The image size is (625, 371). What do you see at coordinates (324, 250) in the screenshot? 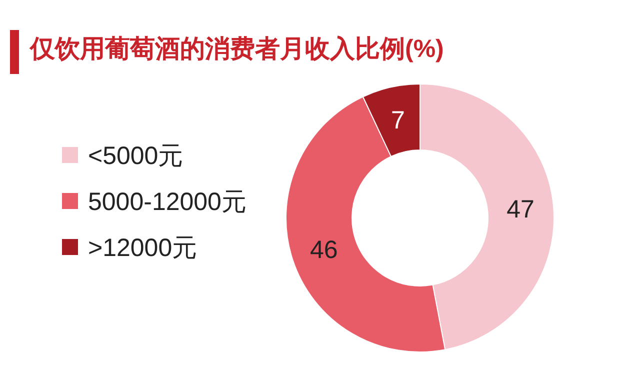
I see `data-label: 46` at bounding box center [324, 250].